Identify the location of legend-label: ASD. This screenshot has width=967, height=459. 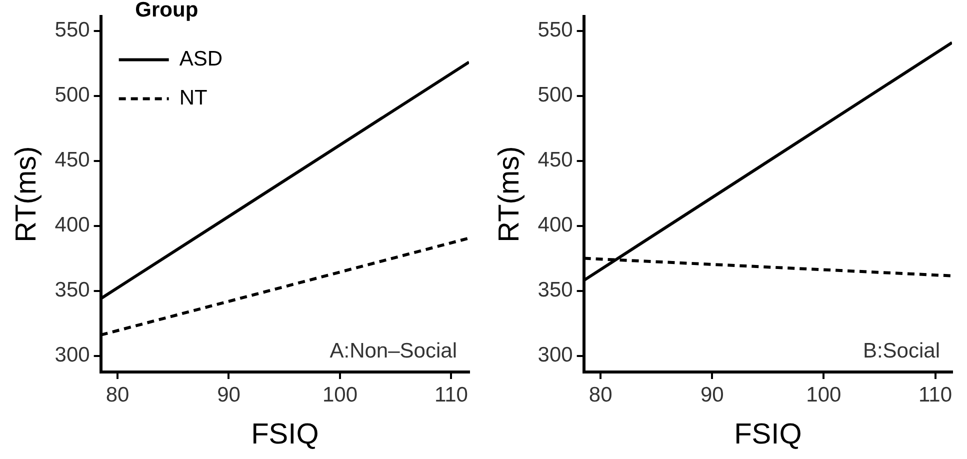
(201, 58).